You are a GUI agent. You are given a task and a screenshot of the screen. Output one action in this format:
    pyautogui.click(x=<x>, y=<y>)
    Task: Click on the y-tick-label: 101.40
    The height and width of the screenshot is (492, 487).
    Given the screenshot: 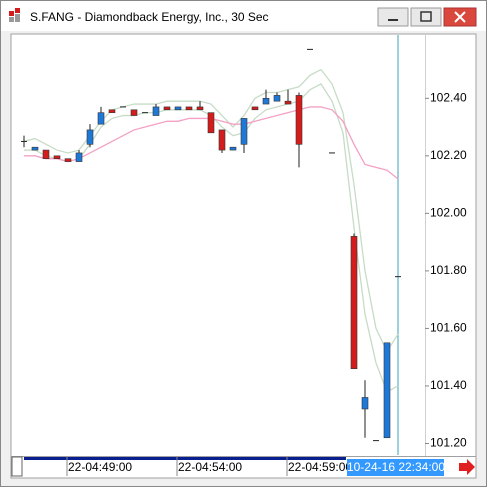 What is the action you would take?
    pyautogui.click(x=448, y=385)
    